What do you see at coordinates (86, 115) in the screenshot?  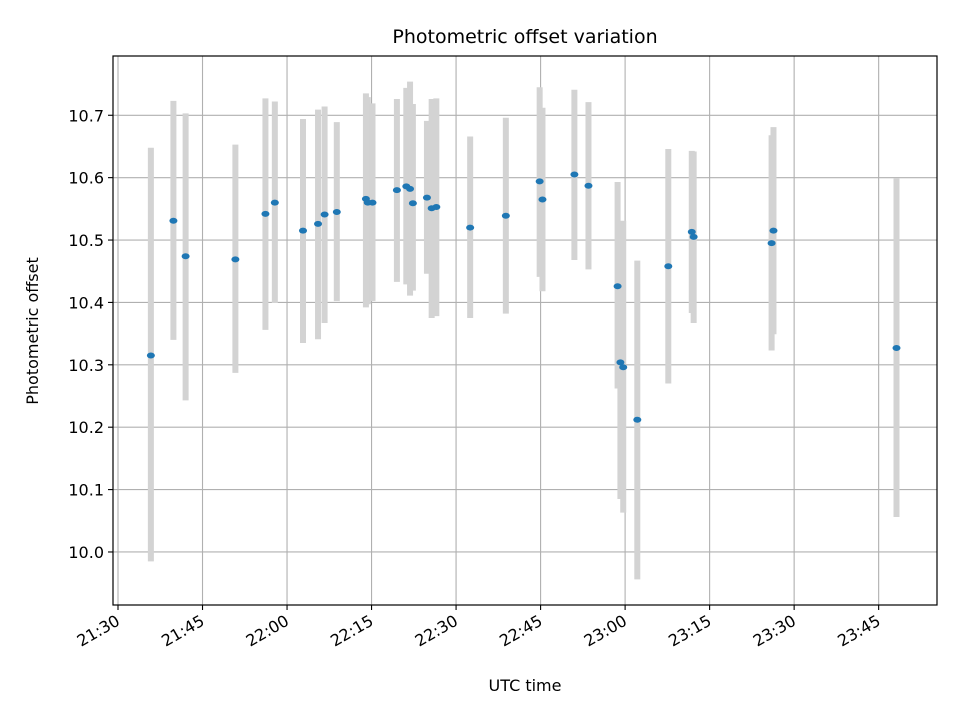 I see `y-tick-label: 10.7` at bounding box center [86, 115].